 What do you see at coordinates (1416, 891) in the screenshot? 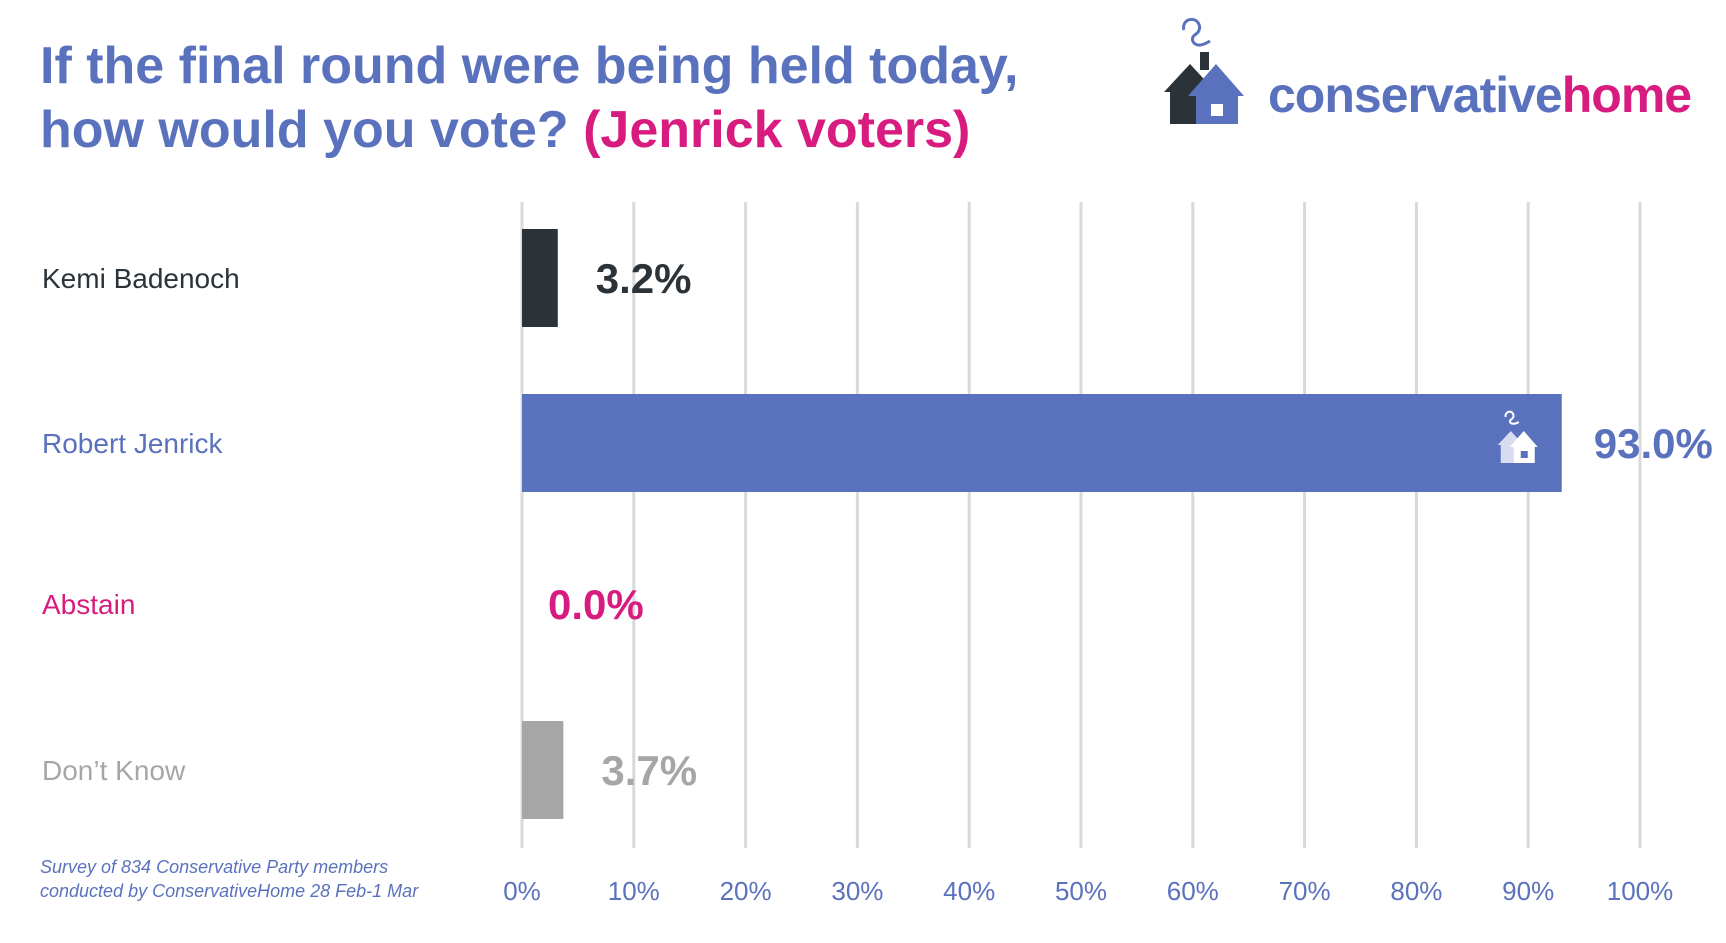
I see `x-tick-label: 80%` at bounding box center [1416, 891].